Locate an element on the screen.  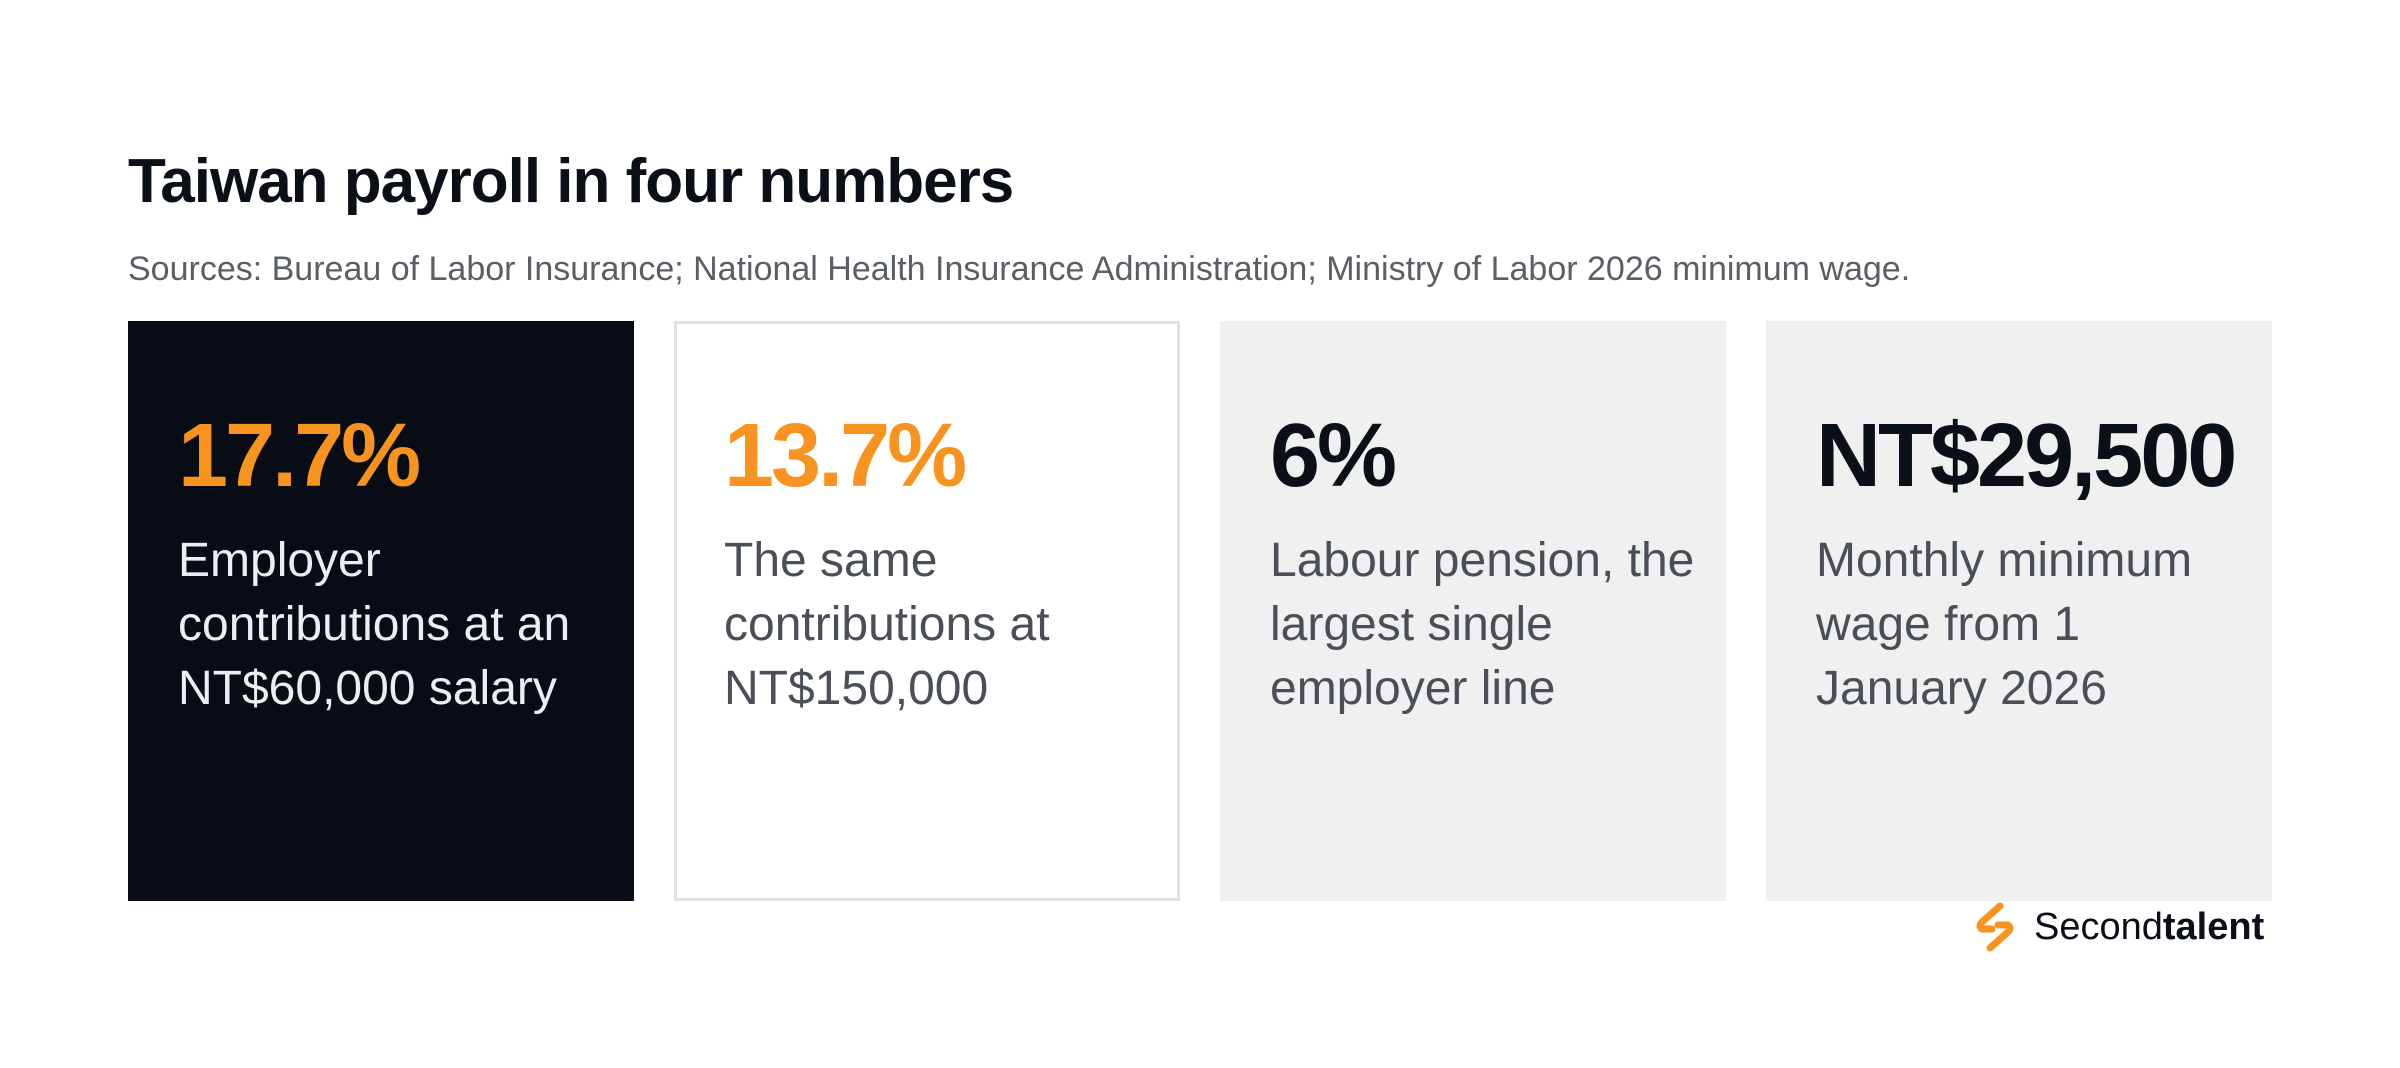
stat-value: NT$29,500 is located at coordinates (2026, 456).